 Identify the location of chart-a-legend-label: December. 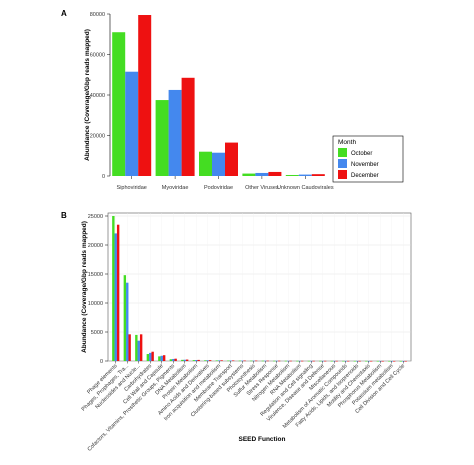
(365, 176).